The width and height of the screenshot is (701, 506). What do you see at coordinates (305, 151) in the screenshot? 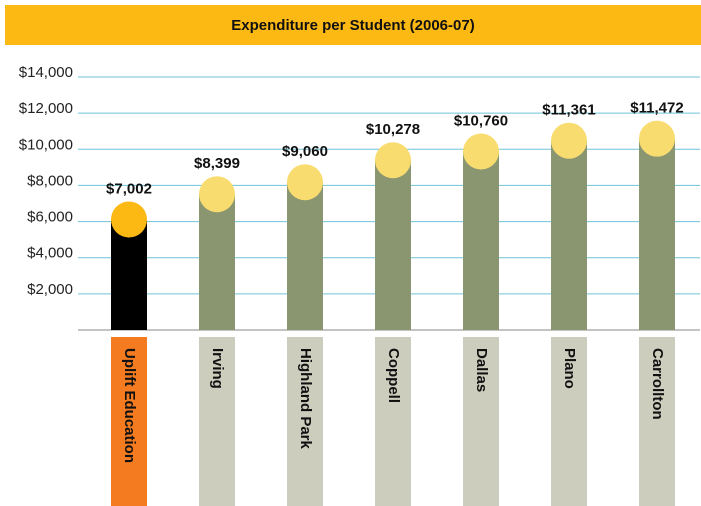
I see `value-label: $9,060` at bounding box center [305, 151].